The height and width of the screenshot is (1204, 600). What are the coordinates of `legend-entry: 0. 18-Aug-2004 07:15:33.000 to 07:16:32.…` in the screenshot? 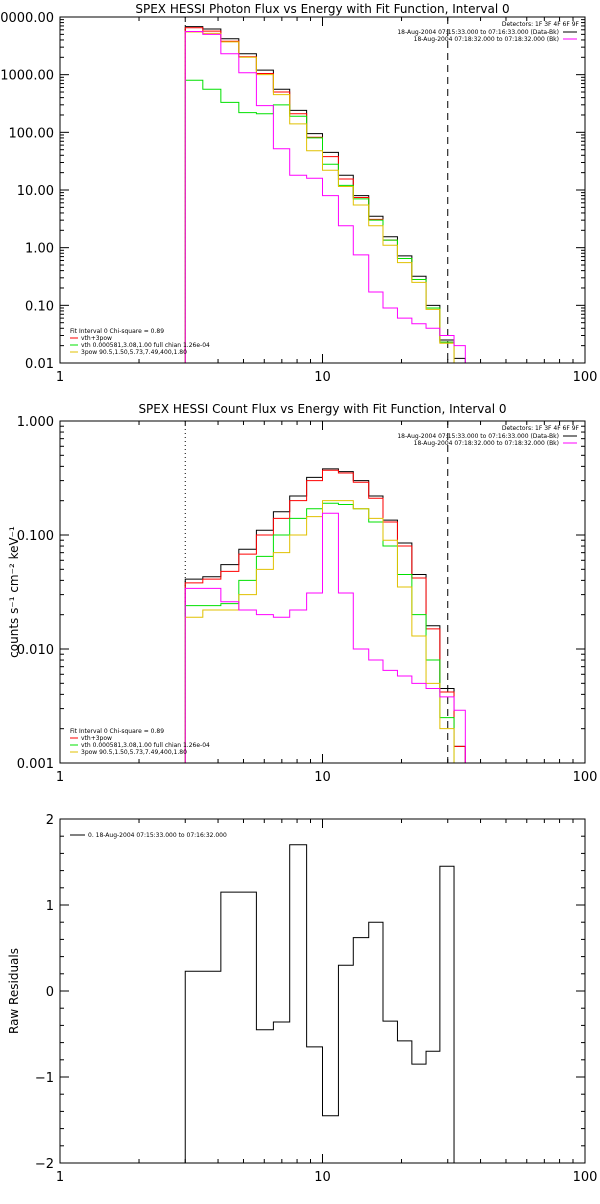 It's located at (157, 835).